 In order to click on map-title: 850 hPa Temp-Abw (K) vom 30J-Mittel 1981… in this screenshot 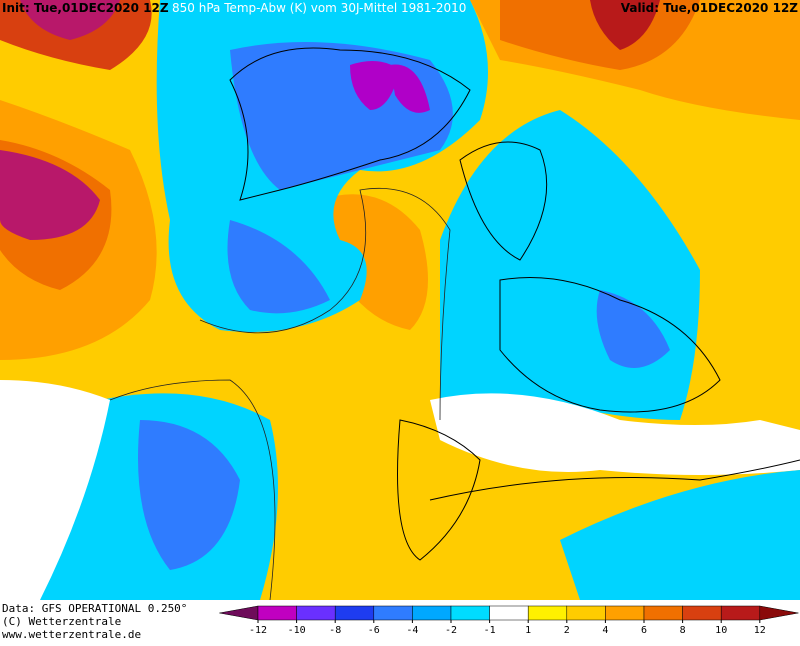, I will do `click(319, 8)`.